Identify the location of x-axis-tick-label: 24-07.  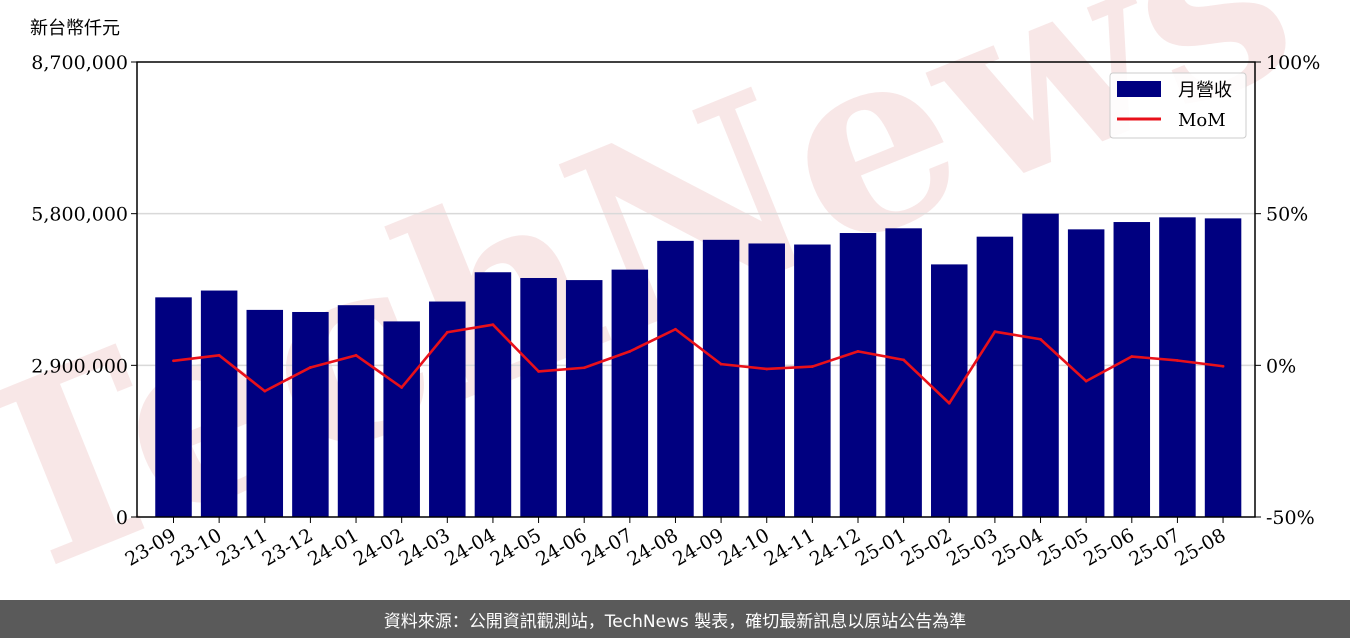
(607, 547).